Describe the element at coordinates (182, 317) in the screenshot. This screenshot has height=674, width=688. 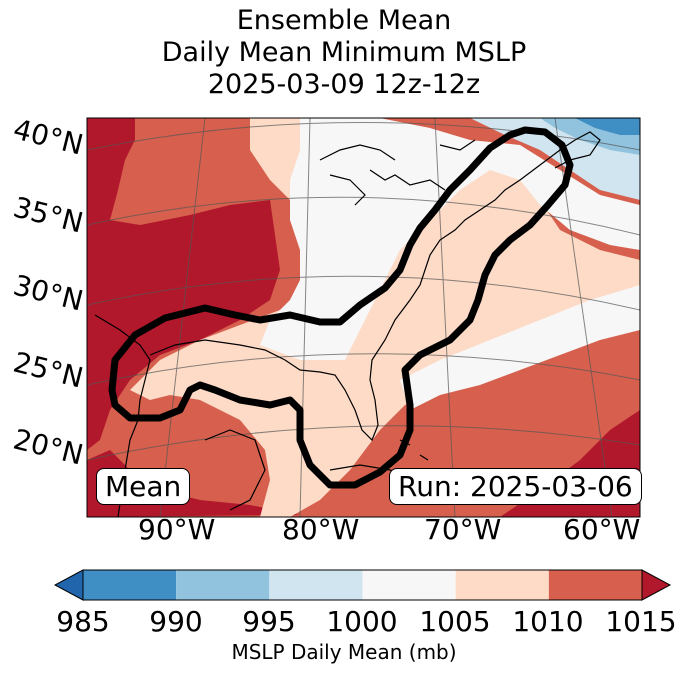
I see `meridian-90W` at that location.